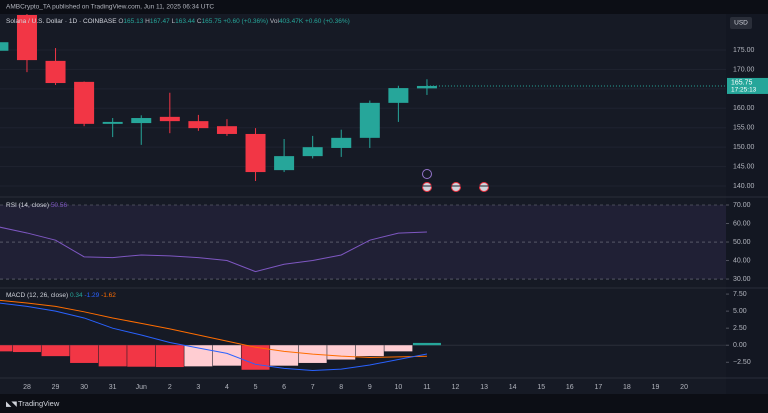 The height and width of the screenshot is (413, 768). What do you see at coordinates (185, 21) in the screenshot?
I see `legend-value: 163.44` at bounding box center [185, 21].